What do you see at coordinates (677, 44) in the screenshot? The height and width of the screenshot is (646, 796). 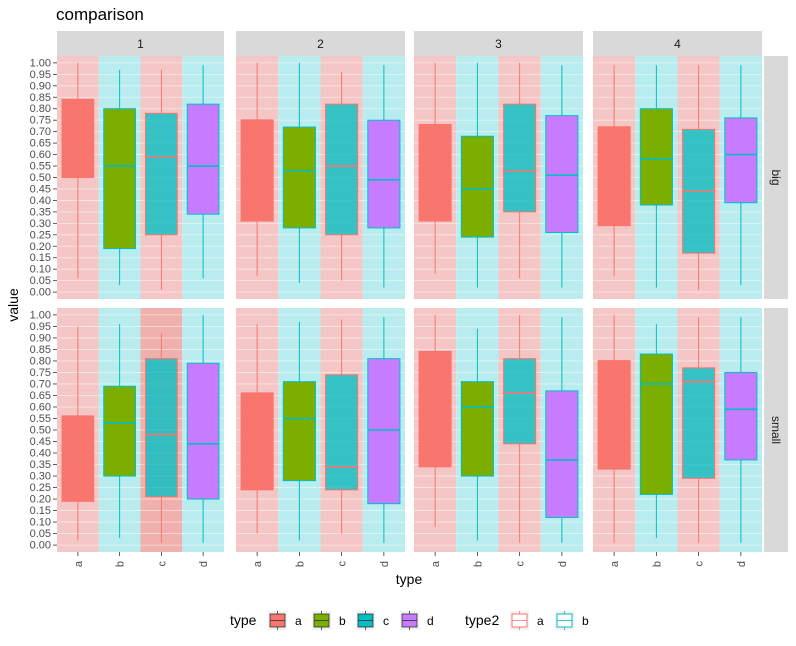 I see `facet-strip-label: 4` at bounding box center [677, 44].